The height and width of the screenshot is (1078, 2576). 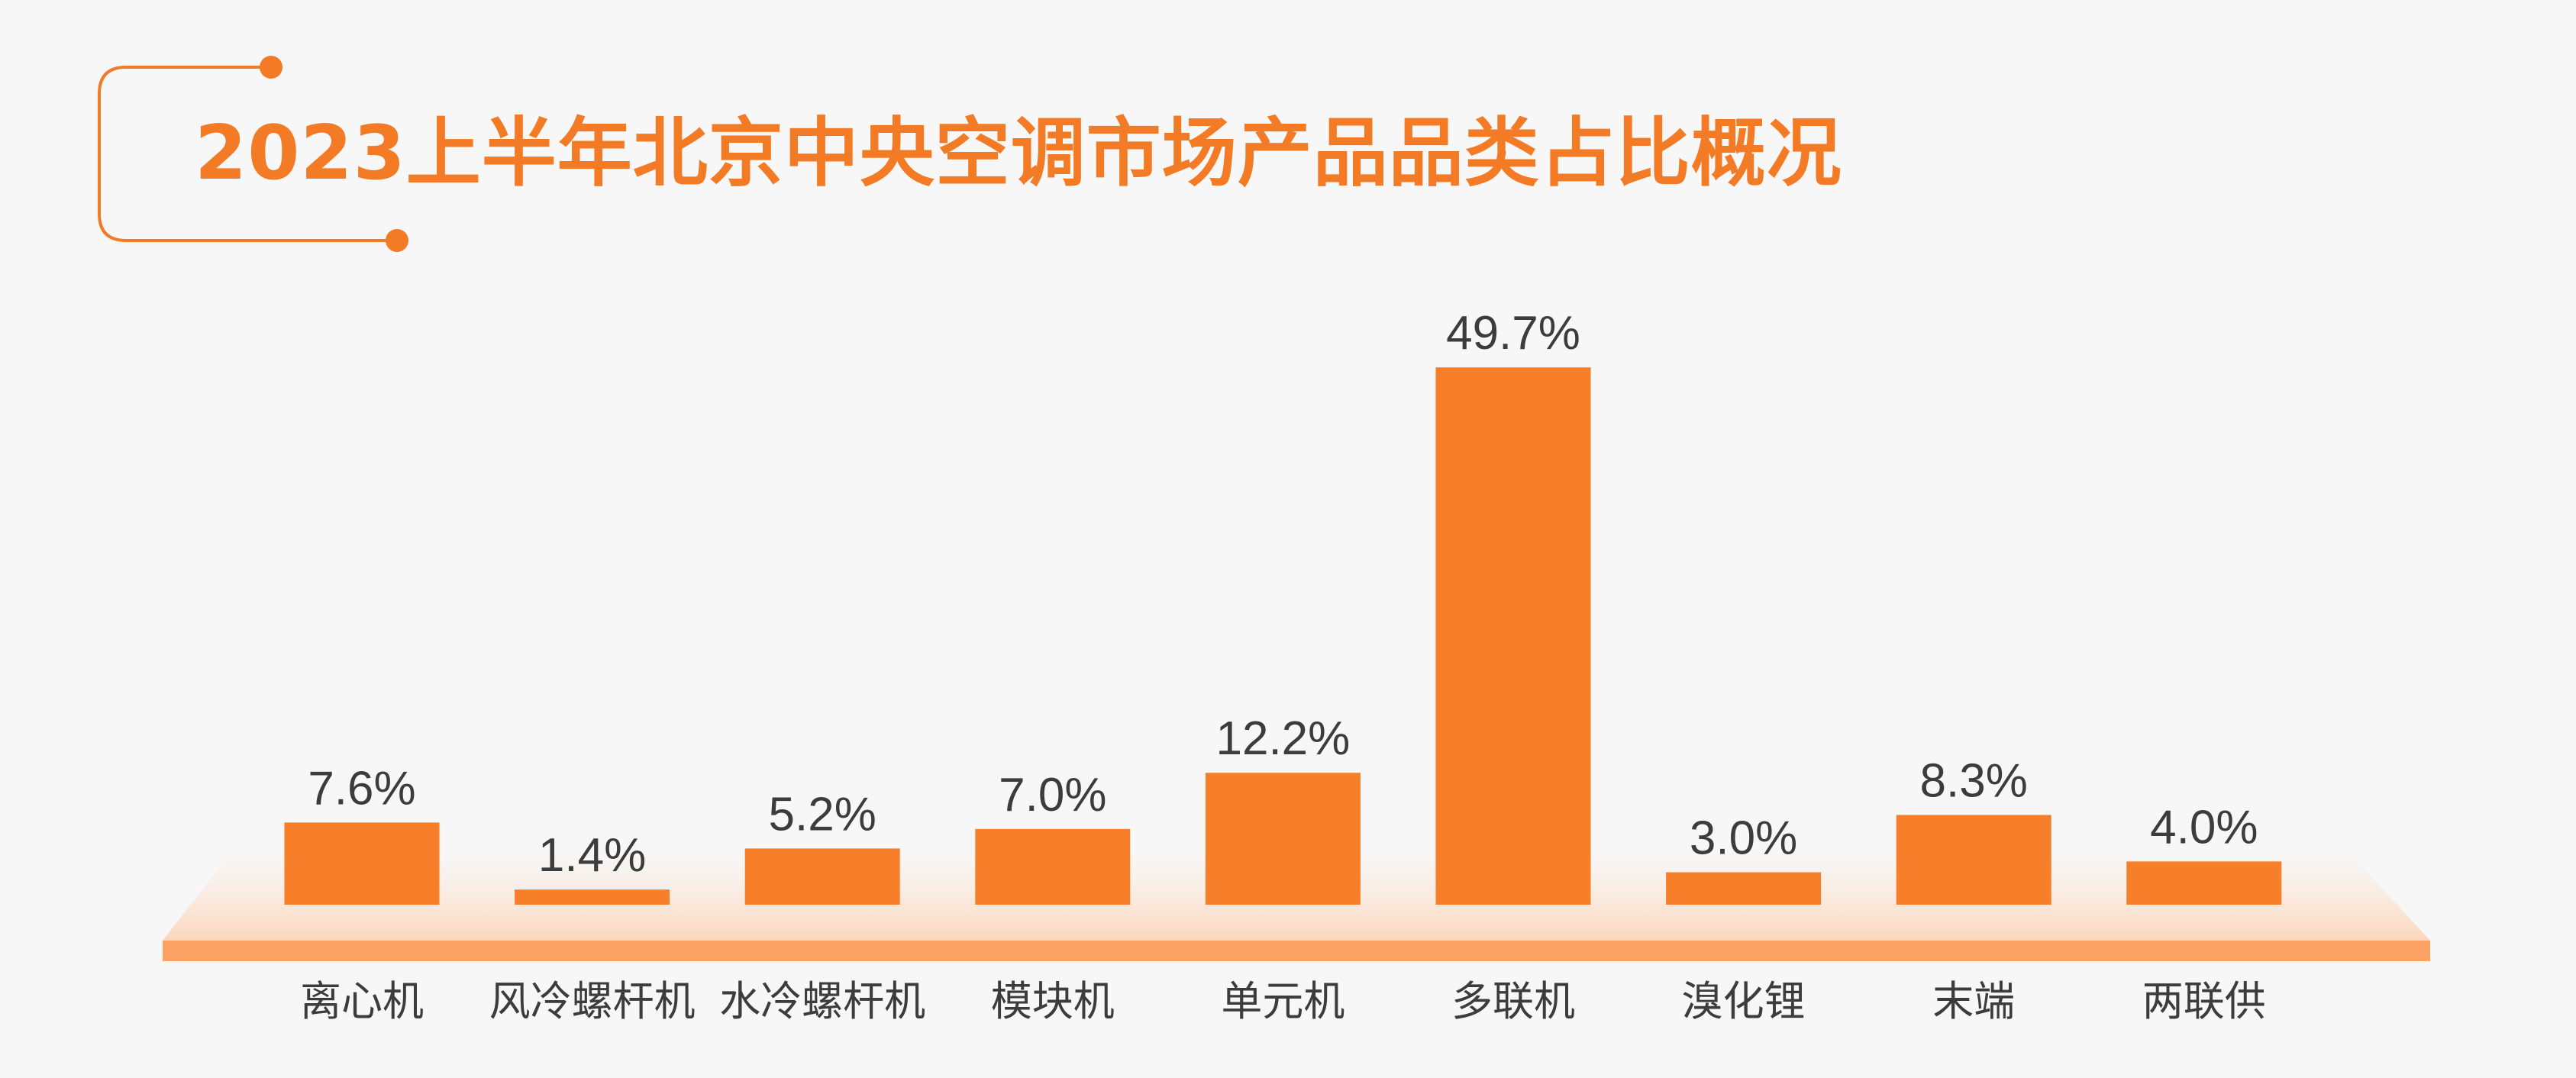 What do you see at coordinates (1743, 838) in the screenshot?
I see `bar-value-label: 3.0%` at bounding box center [1743, 838].